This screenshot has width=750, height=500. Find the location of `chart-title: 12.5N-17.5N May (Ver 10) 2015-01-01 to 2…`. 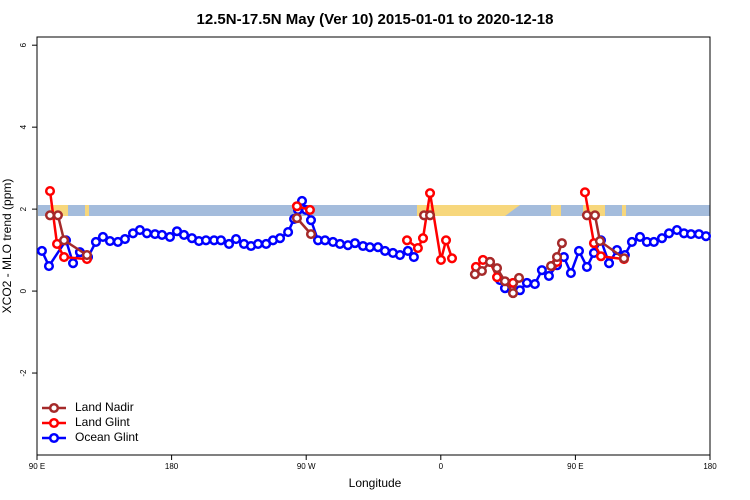

chart-title: 12.5N-17.5N May (Ver 10) 2015-01-01 to 2… is located at coordinates (375, 19).